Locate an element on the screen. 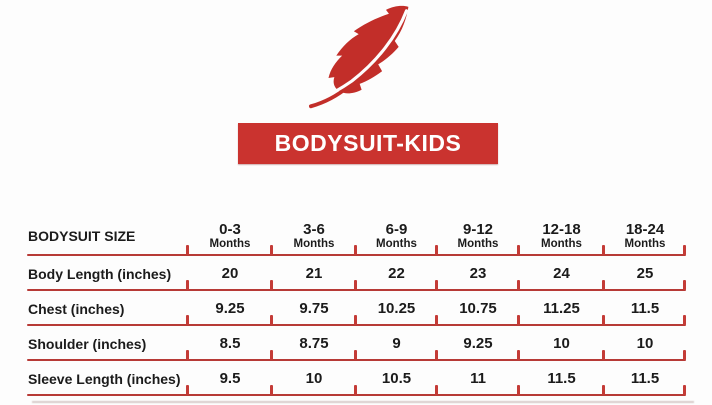 This screenshot has height=405, width=712. cell-value: 9 is located at coordinates (396, 343).